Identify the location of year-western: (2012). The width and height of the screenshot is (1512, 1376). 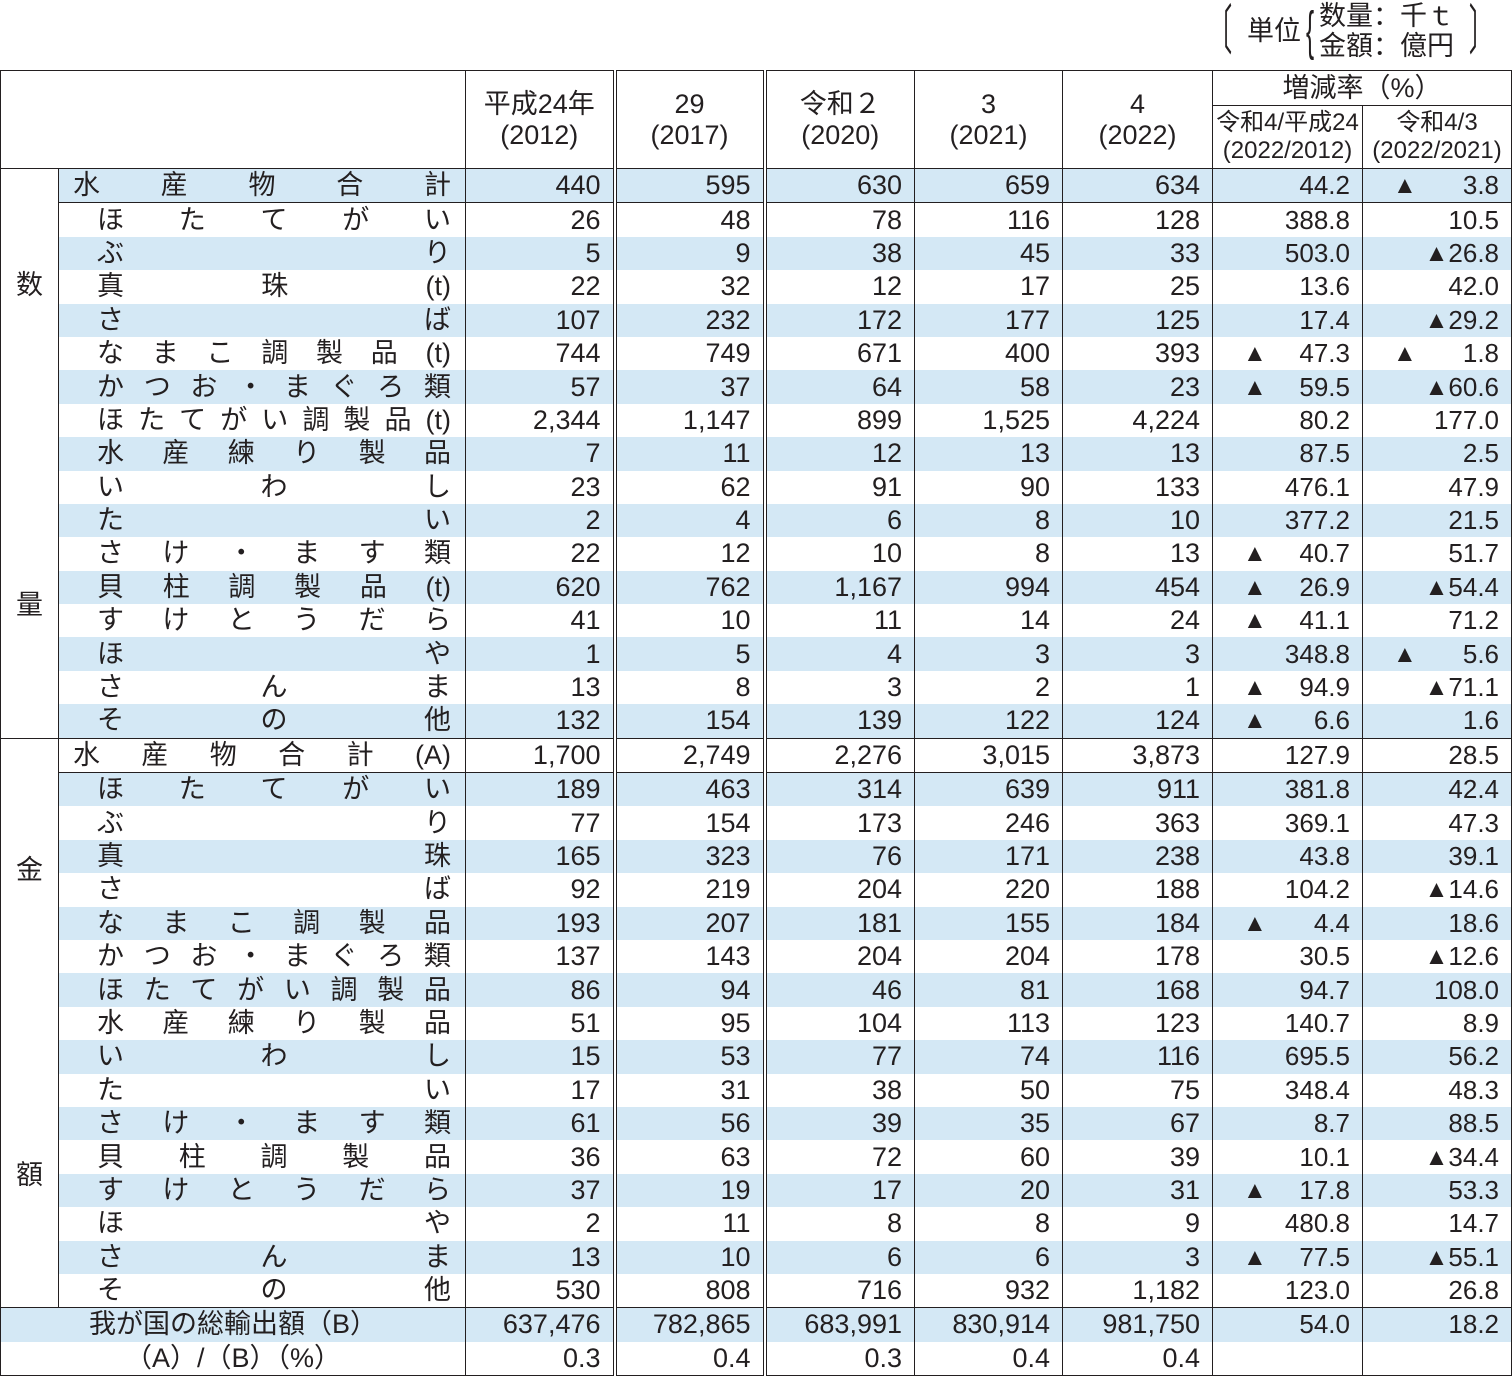
(539, 134).